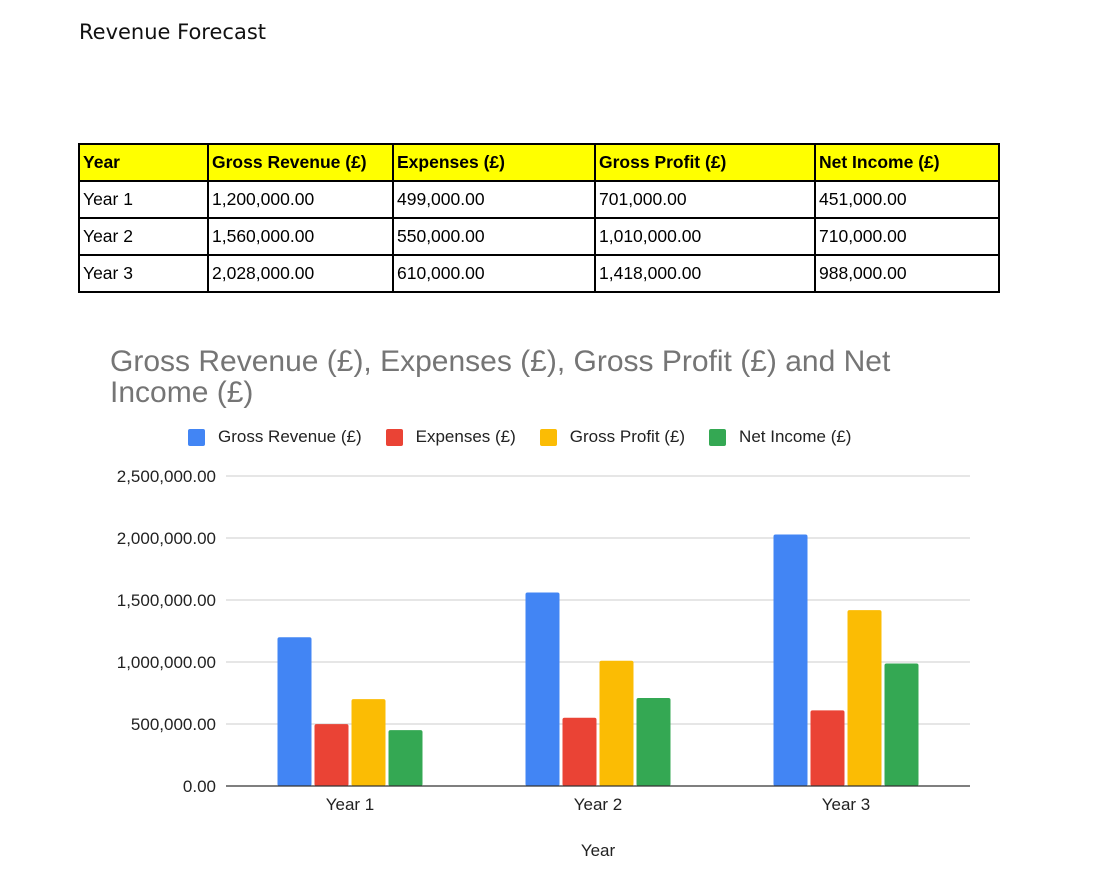 This screenshot has width=1101, height=885. Describe the element at coordinates (705, 236) in the screenshot. I see `table-cell: 1,010,000.00` at that location.